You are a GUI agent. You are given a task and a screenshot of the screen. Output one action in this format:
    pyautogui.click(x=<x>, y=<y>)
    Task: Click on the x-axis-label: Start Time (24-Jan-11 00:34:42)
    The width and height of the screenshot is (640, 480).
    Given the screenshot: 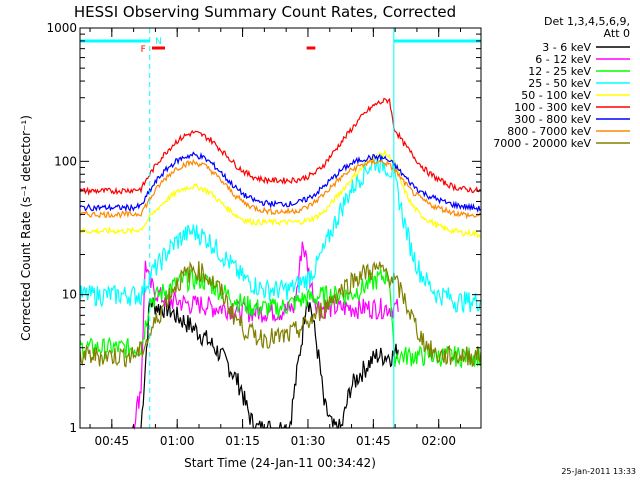 What is the action you would take?
    pyautogui.click(x=280, y=463)
    